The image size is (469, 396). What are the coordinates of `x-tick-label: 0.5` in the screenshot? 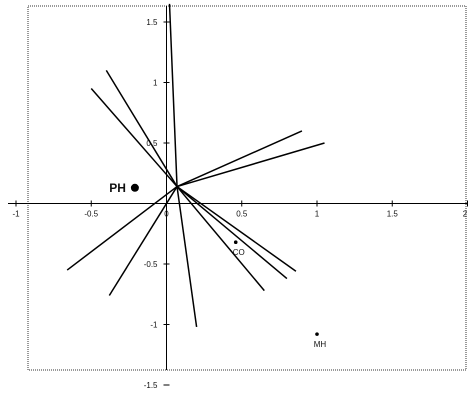 It's located at (242, 214).